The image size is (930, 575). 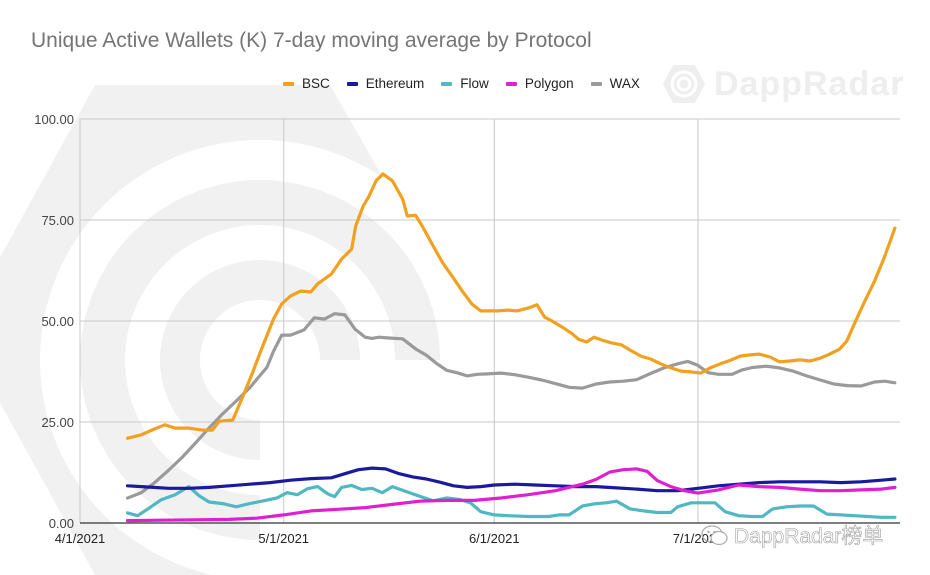 I want to click on legend-item-wax: WAX, so click(x=615, y=83).